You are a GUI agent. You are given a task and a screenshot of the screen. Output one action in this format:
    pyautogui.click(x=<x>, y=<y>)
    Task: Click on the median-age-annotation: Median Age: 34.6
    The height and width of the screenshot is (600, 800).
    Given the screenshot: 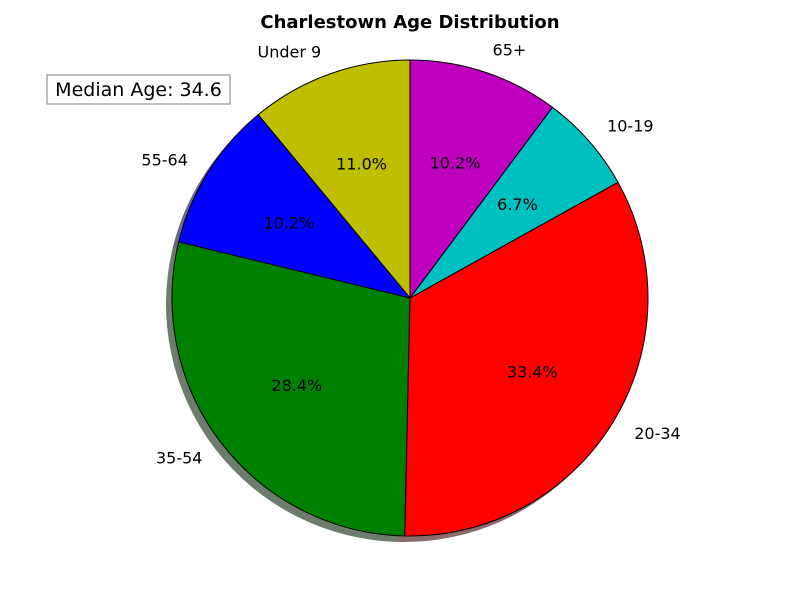 What is the action you would take?
    pyautogui.click(x=138, y=89)
    